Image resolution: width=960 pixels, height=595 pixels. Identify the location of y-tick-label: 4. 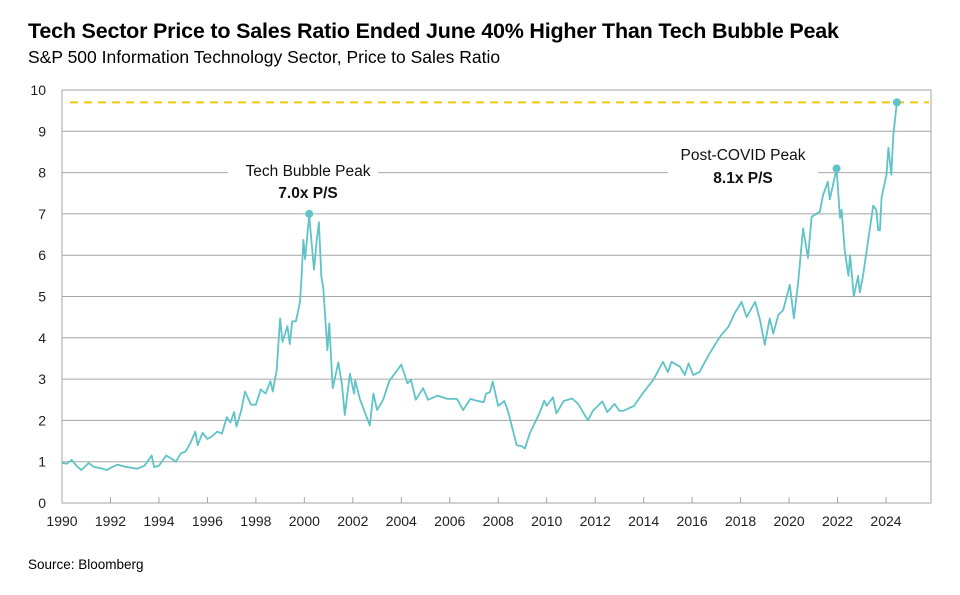
(42, 338).